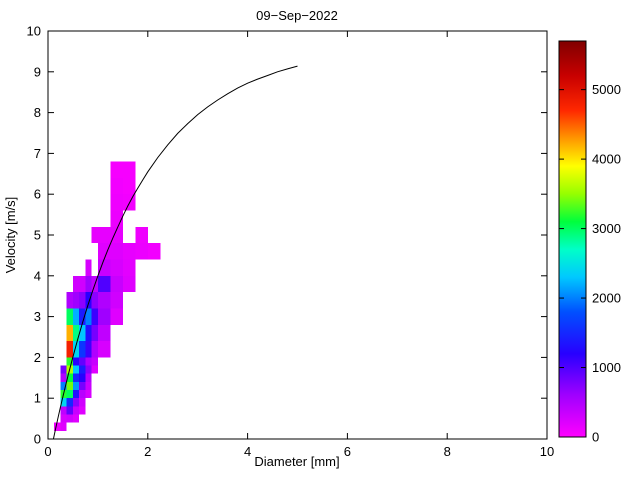  I want to click on colorbar-tick-label: 4000, so click(606, 159).